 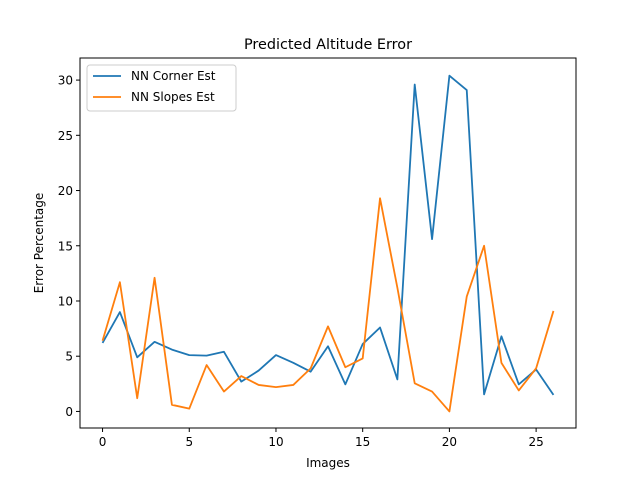 I want to click on y-tick-label: 5, so click(x=69, y=357).